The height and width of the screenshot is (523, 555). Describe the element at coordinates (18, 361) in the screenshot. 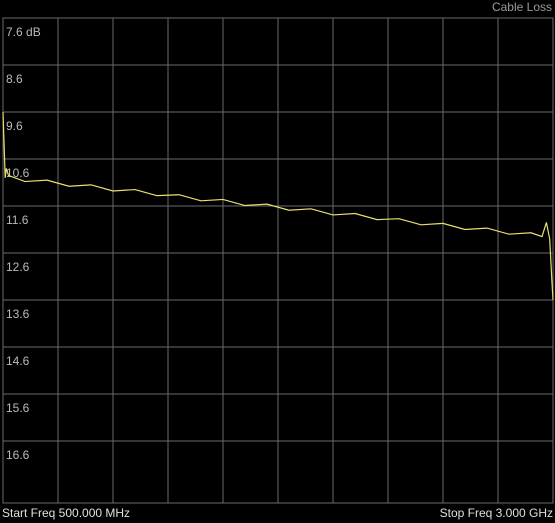

I see `y-tick-label: 14.6` at that location.